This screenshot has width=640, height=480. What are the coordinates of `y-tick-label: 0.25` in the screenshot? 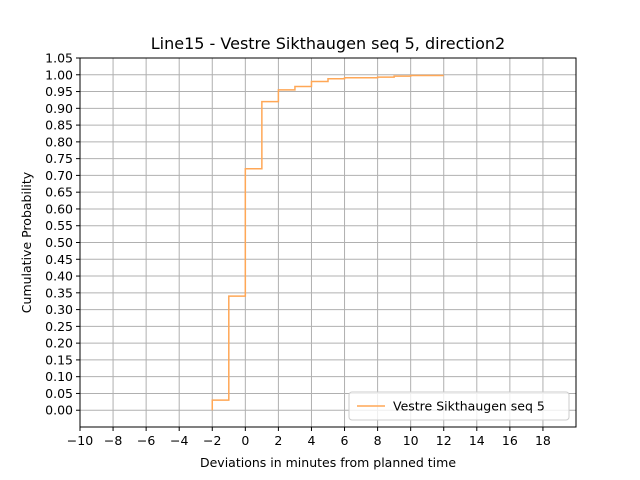 It's located at (59, 326).